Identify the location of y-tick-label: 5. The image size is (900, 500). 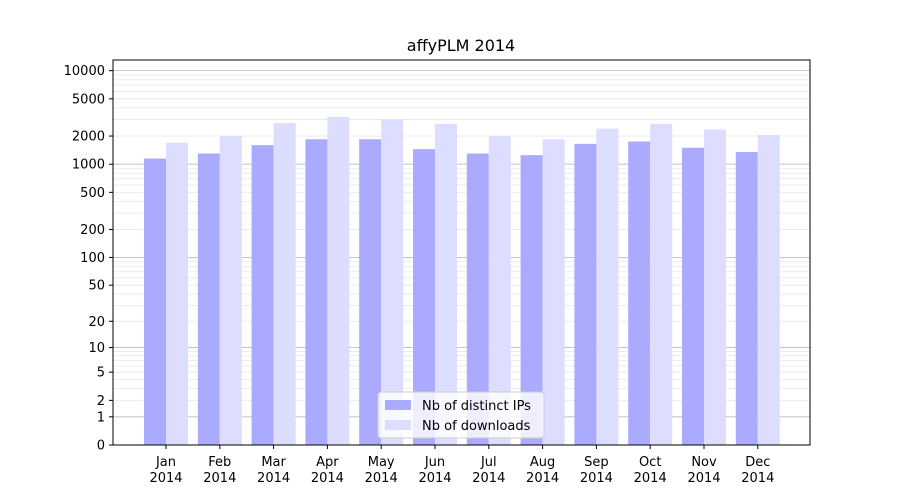
(101, 373).